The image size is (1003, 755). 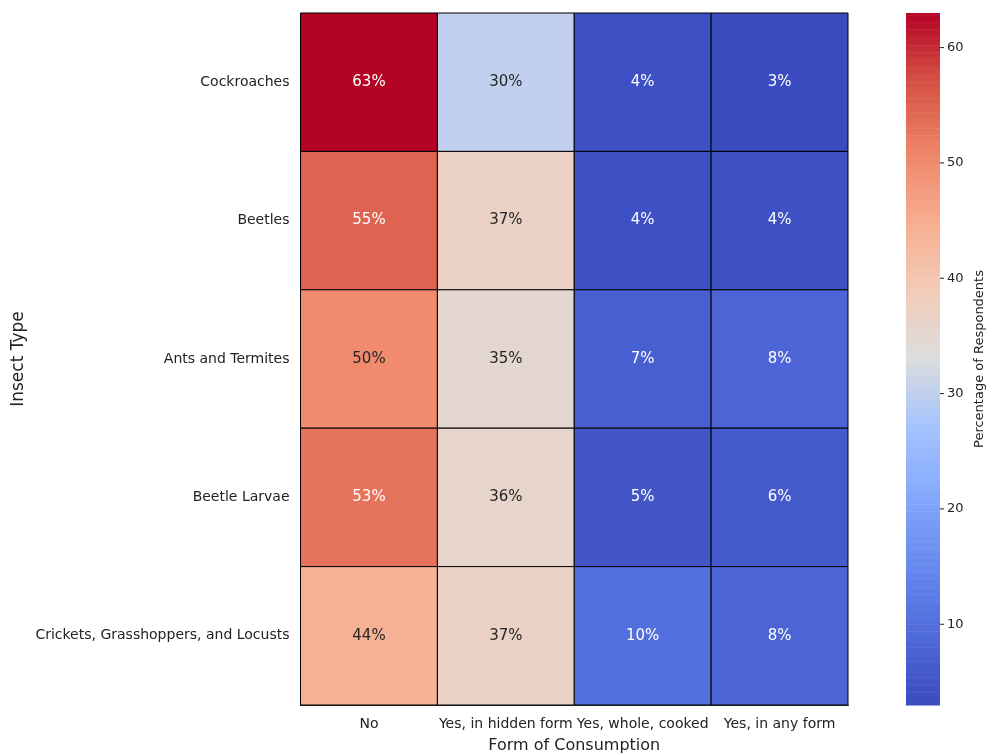 I want to click on data-label: 10%, so click(x=643, y=634).